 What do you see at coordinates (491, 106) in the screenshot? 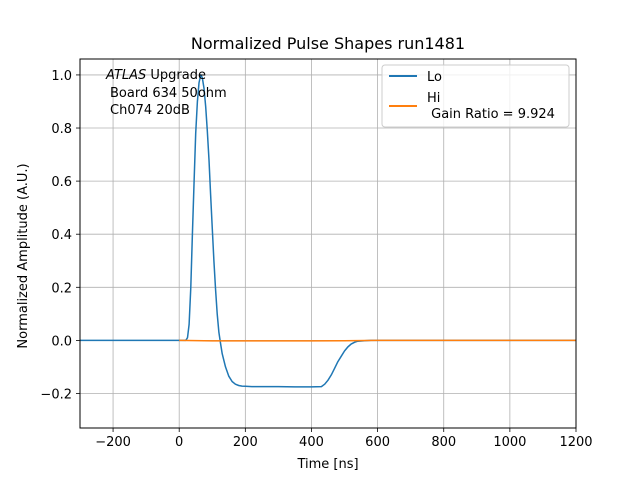
I see `legend-label-hi: Hi Gain Ratio = 9.924` at bounding box center [491, 106].